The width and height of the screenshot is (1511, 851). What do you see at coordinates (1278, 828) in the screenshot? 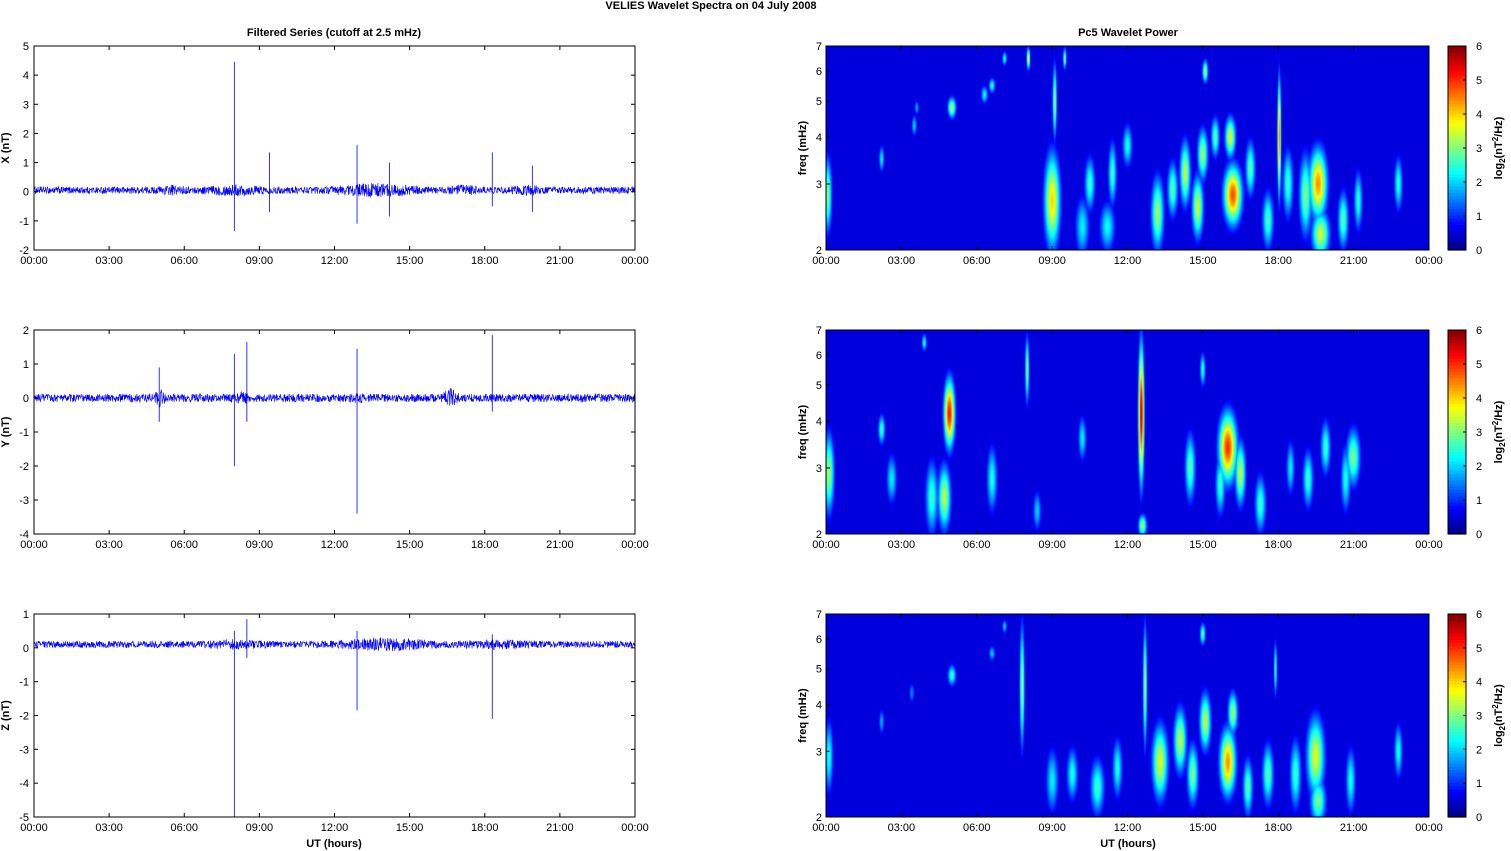
I see `wavelet-xtick-label: 18:00` at bounding box center [1278, 828].